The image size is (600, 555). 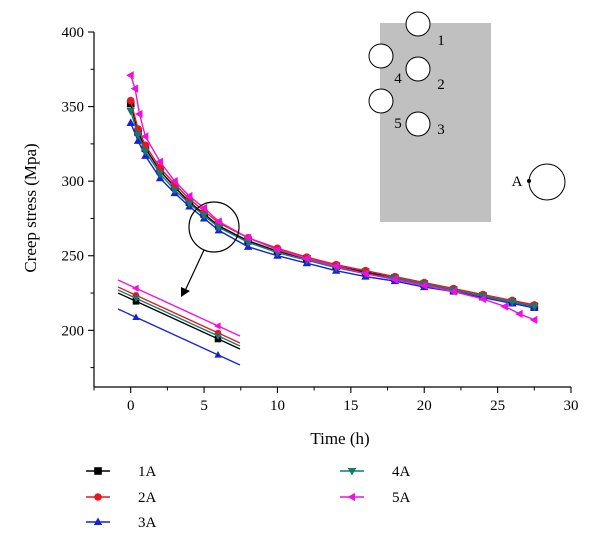 What do you see at coordinates (73, 108) in the screenshot?
I see `y-tick-label: 350` at bounding box center [73, 108].